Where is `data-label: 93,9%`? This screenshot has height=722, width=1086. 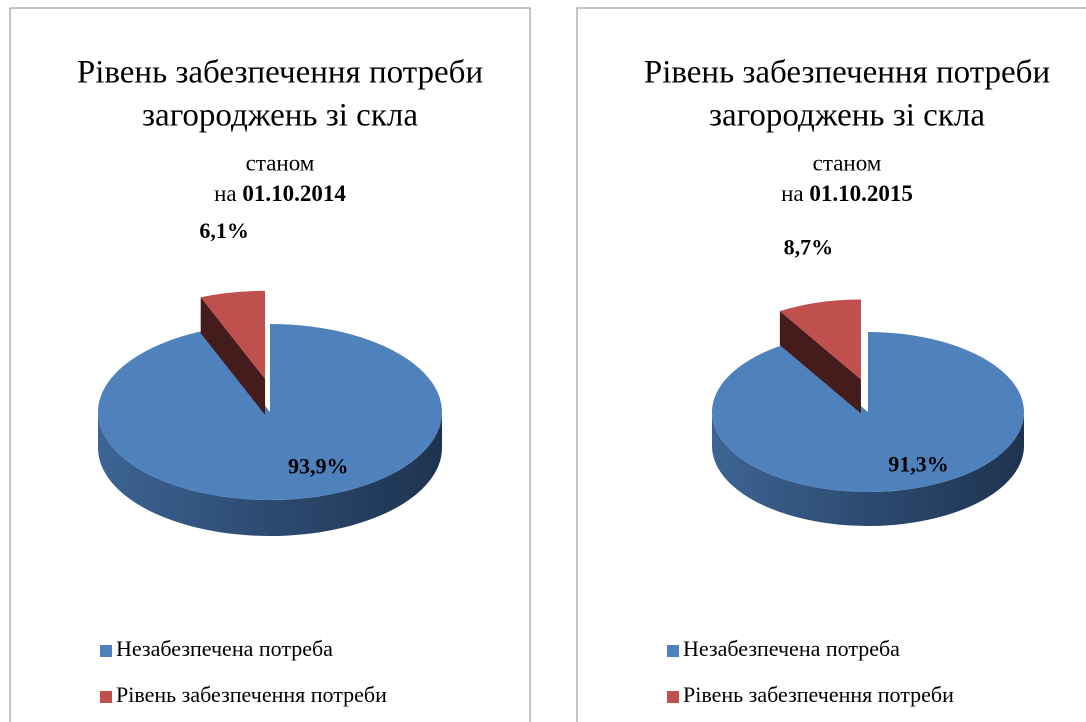
data-label: 93,9% is located at coordinates (318, 466).